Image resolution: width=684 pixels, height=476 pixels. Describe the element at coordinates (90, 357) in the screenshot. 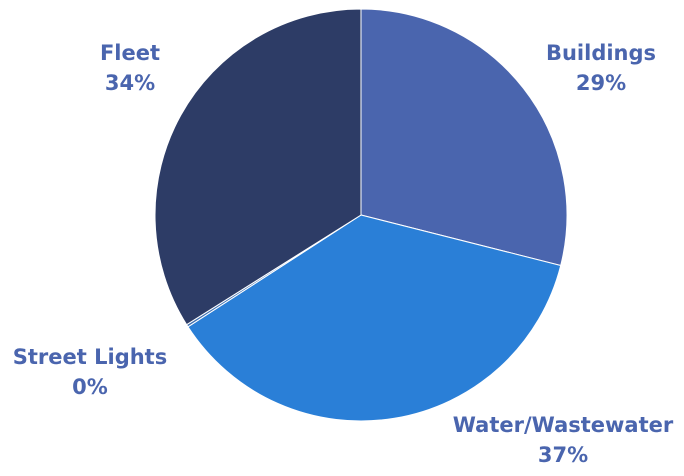

I see `slice-label-street-lights-name: Street Lights` at that location.